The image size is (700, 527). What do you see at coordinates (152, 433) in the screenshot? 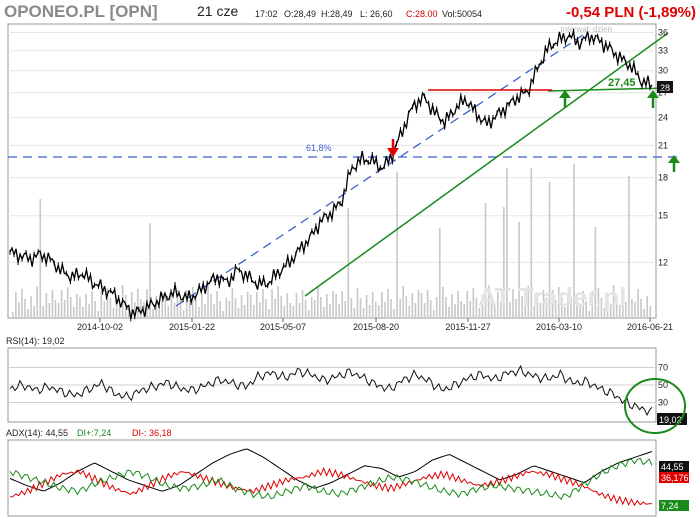
I see `di-minus-legend: DI-: 36,18` at bounding box center [152, 433].